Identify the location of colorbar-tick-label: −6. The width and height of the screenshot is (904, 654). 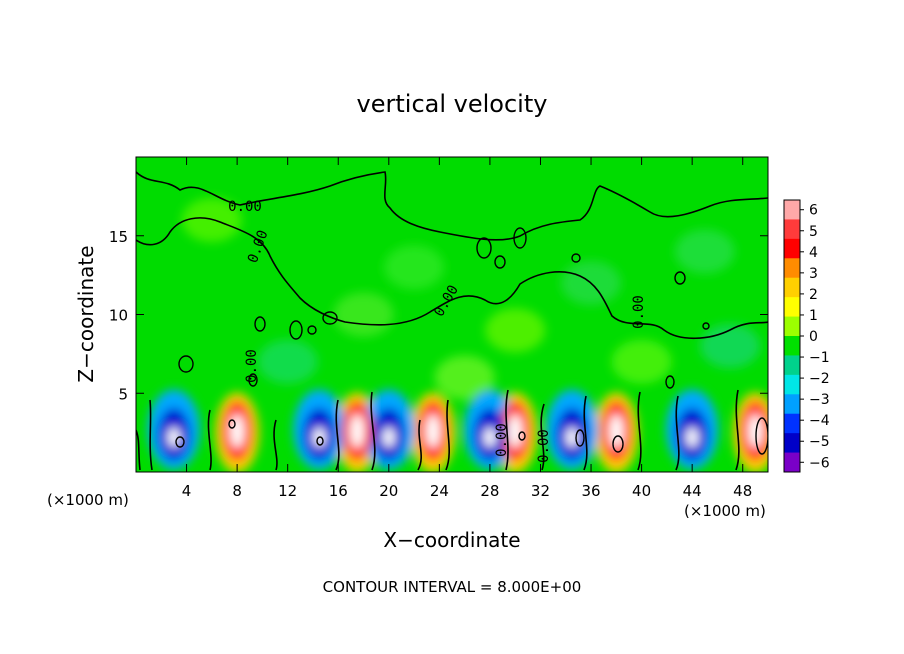
(819, 463).